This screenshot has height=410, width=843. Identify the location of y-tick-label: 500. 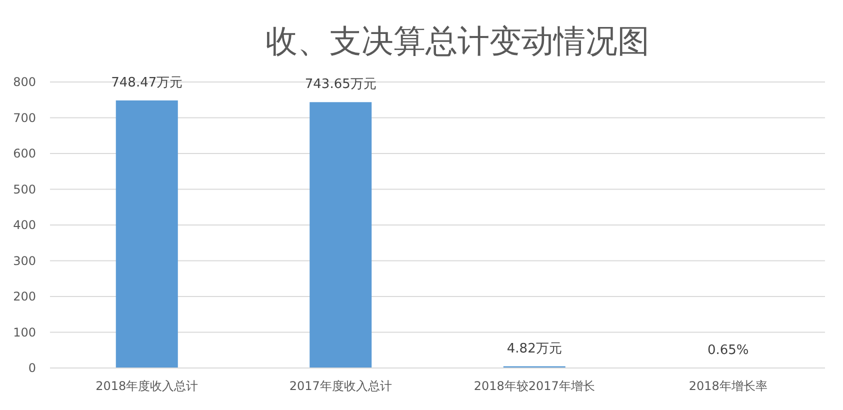
(24, 189).